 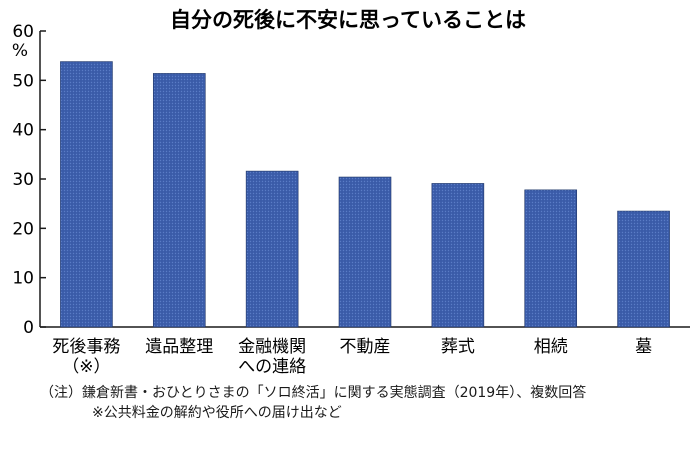 I want to click on category-label: 死後事務, so click(x=86, y=347).